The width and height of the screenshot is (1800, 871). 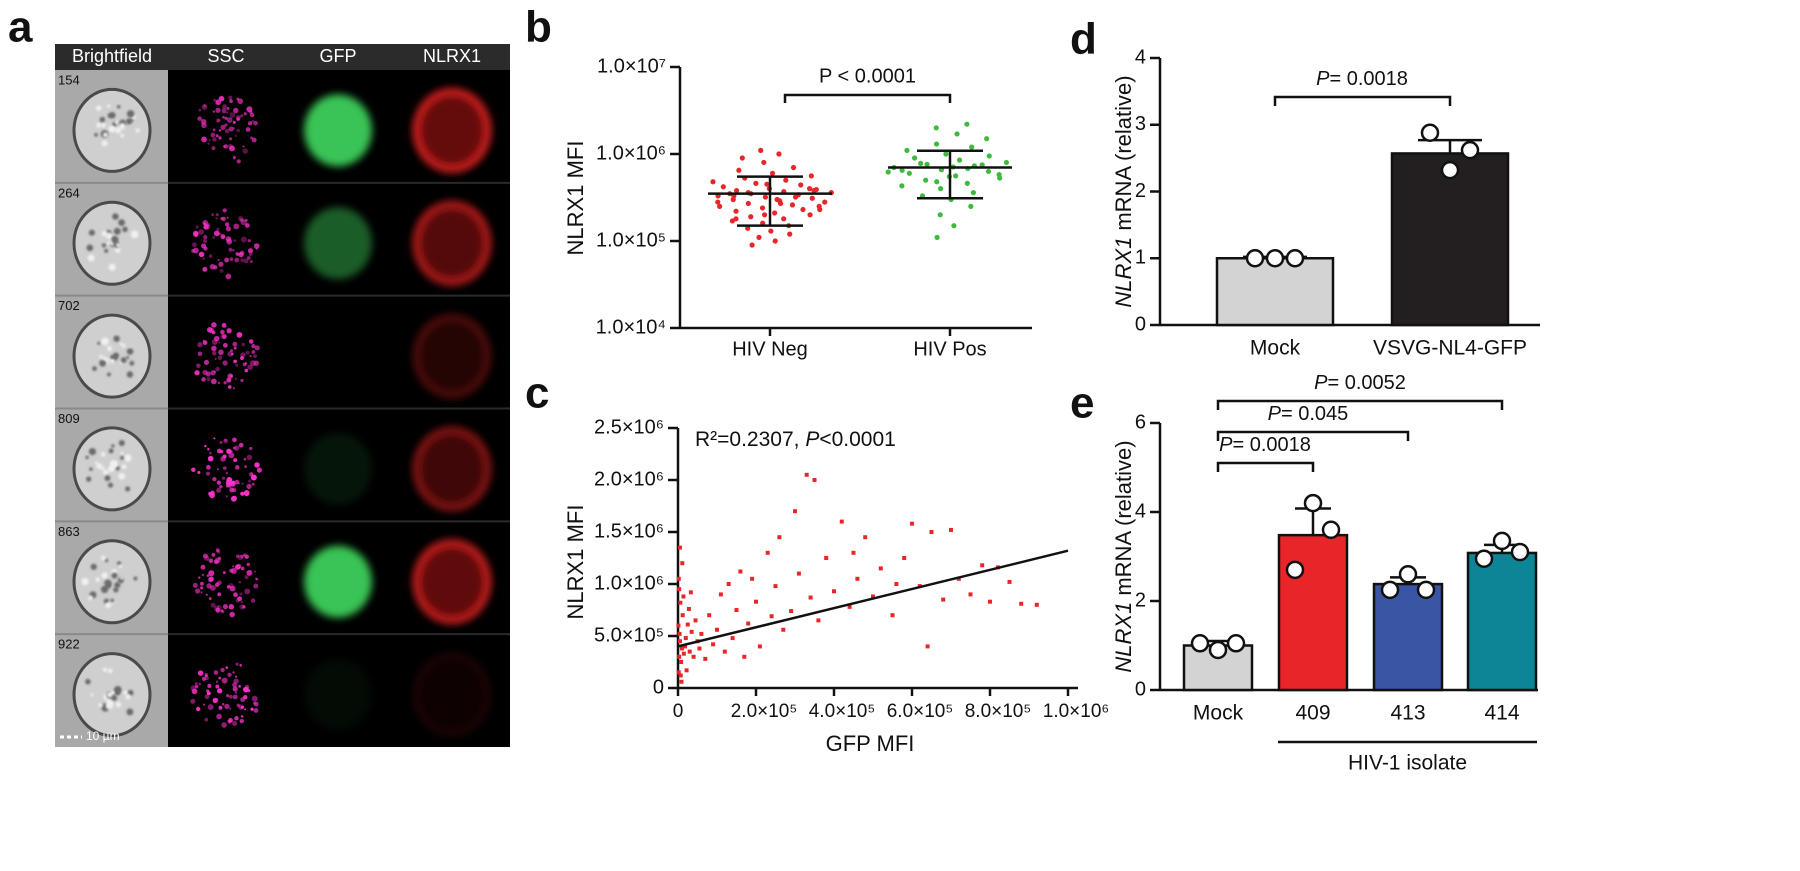 What do you see at coordinates (338, 468) in the screenshot?
I see `gfp-signal` at bounding box center [338, 468].